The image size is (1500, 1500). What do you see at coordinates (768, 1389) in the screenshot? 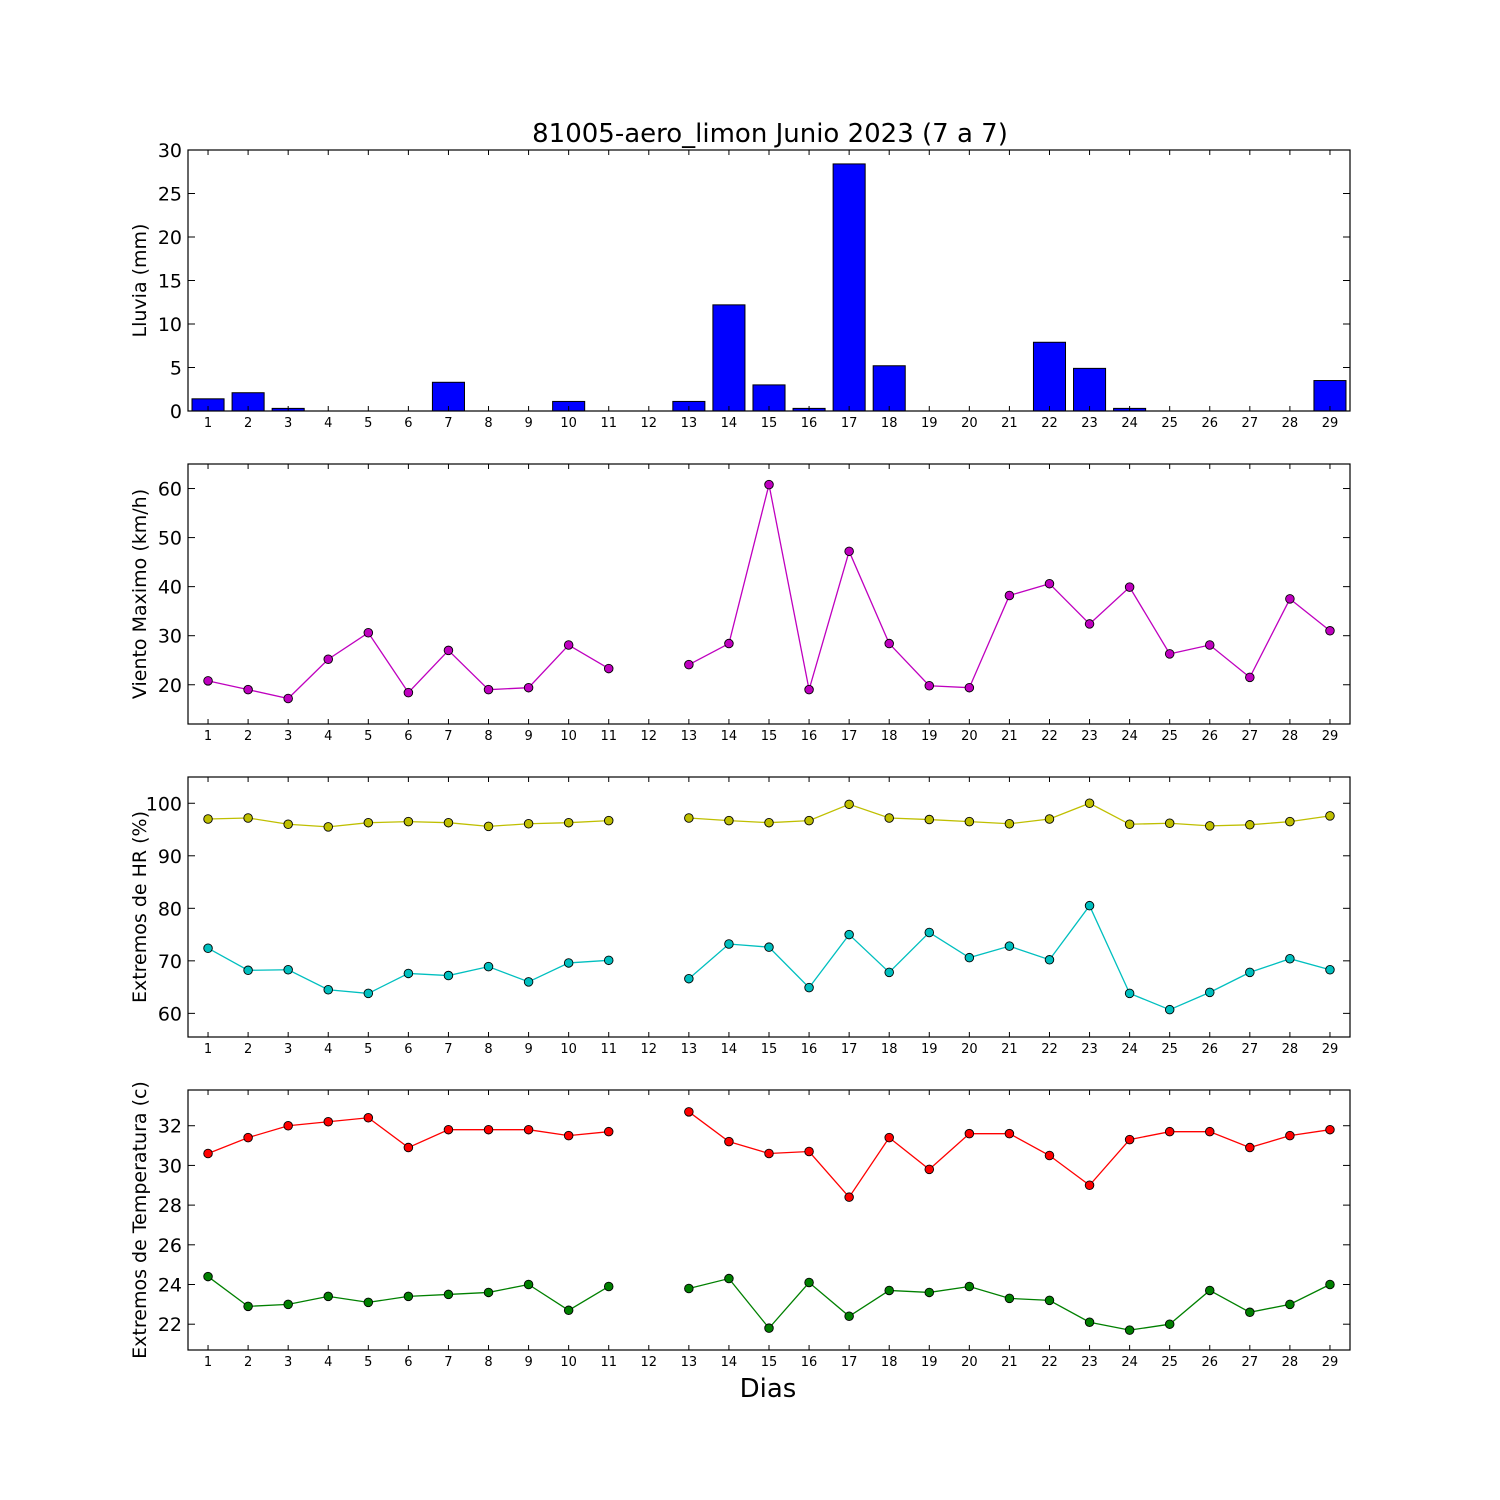
I see `x-axis-label: Dias` at bounding box center [768, 1389].